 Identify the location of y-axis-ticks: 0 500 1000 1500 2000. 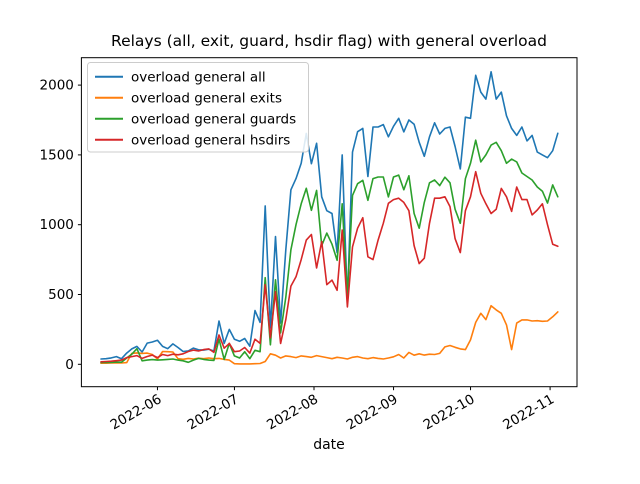
(61, 225).